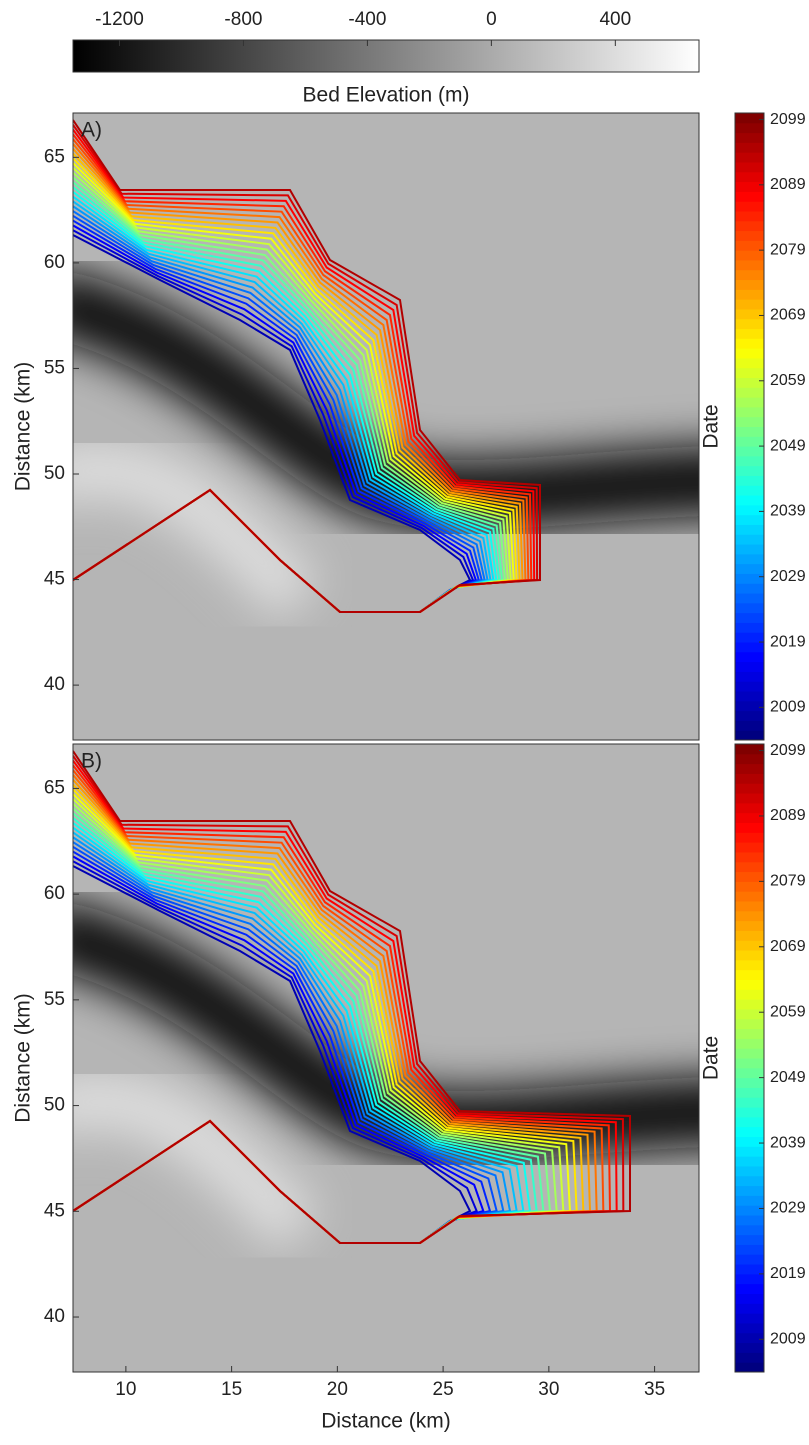 The height and width of the screenshot is (1445, 809). What do you see at coordinates (788, 1142) in the screenshot?
I see `date-colorbar-tick-label: 2039` at bounding box center [788, 1142].